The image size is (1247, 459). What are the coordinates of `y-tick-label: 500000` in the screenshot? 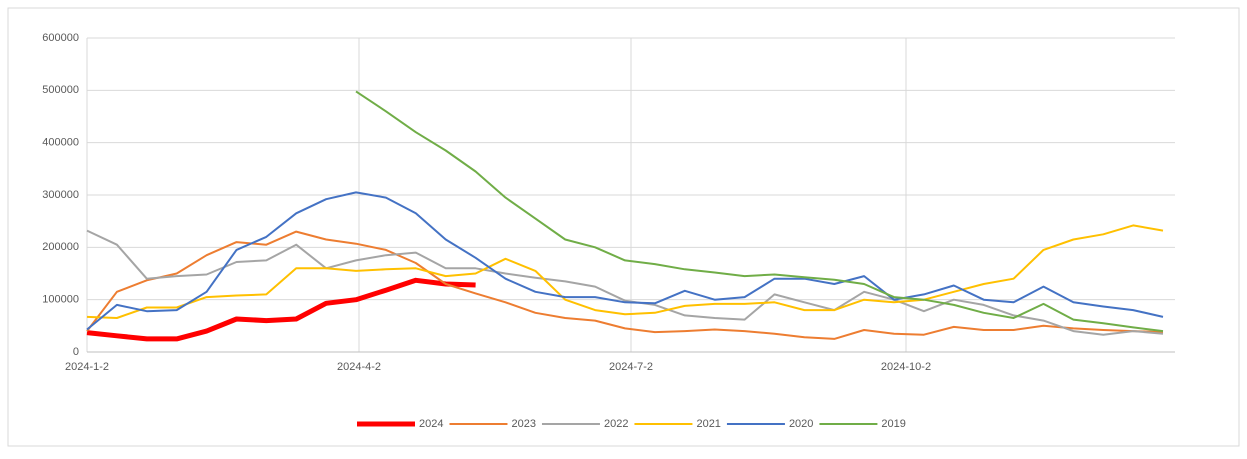 It's located at (60, 90).